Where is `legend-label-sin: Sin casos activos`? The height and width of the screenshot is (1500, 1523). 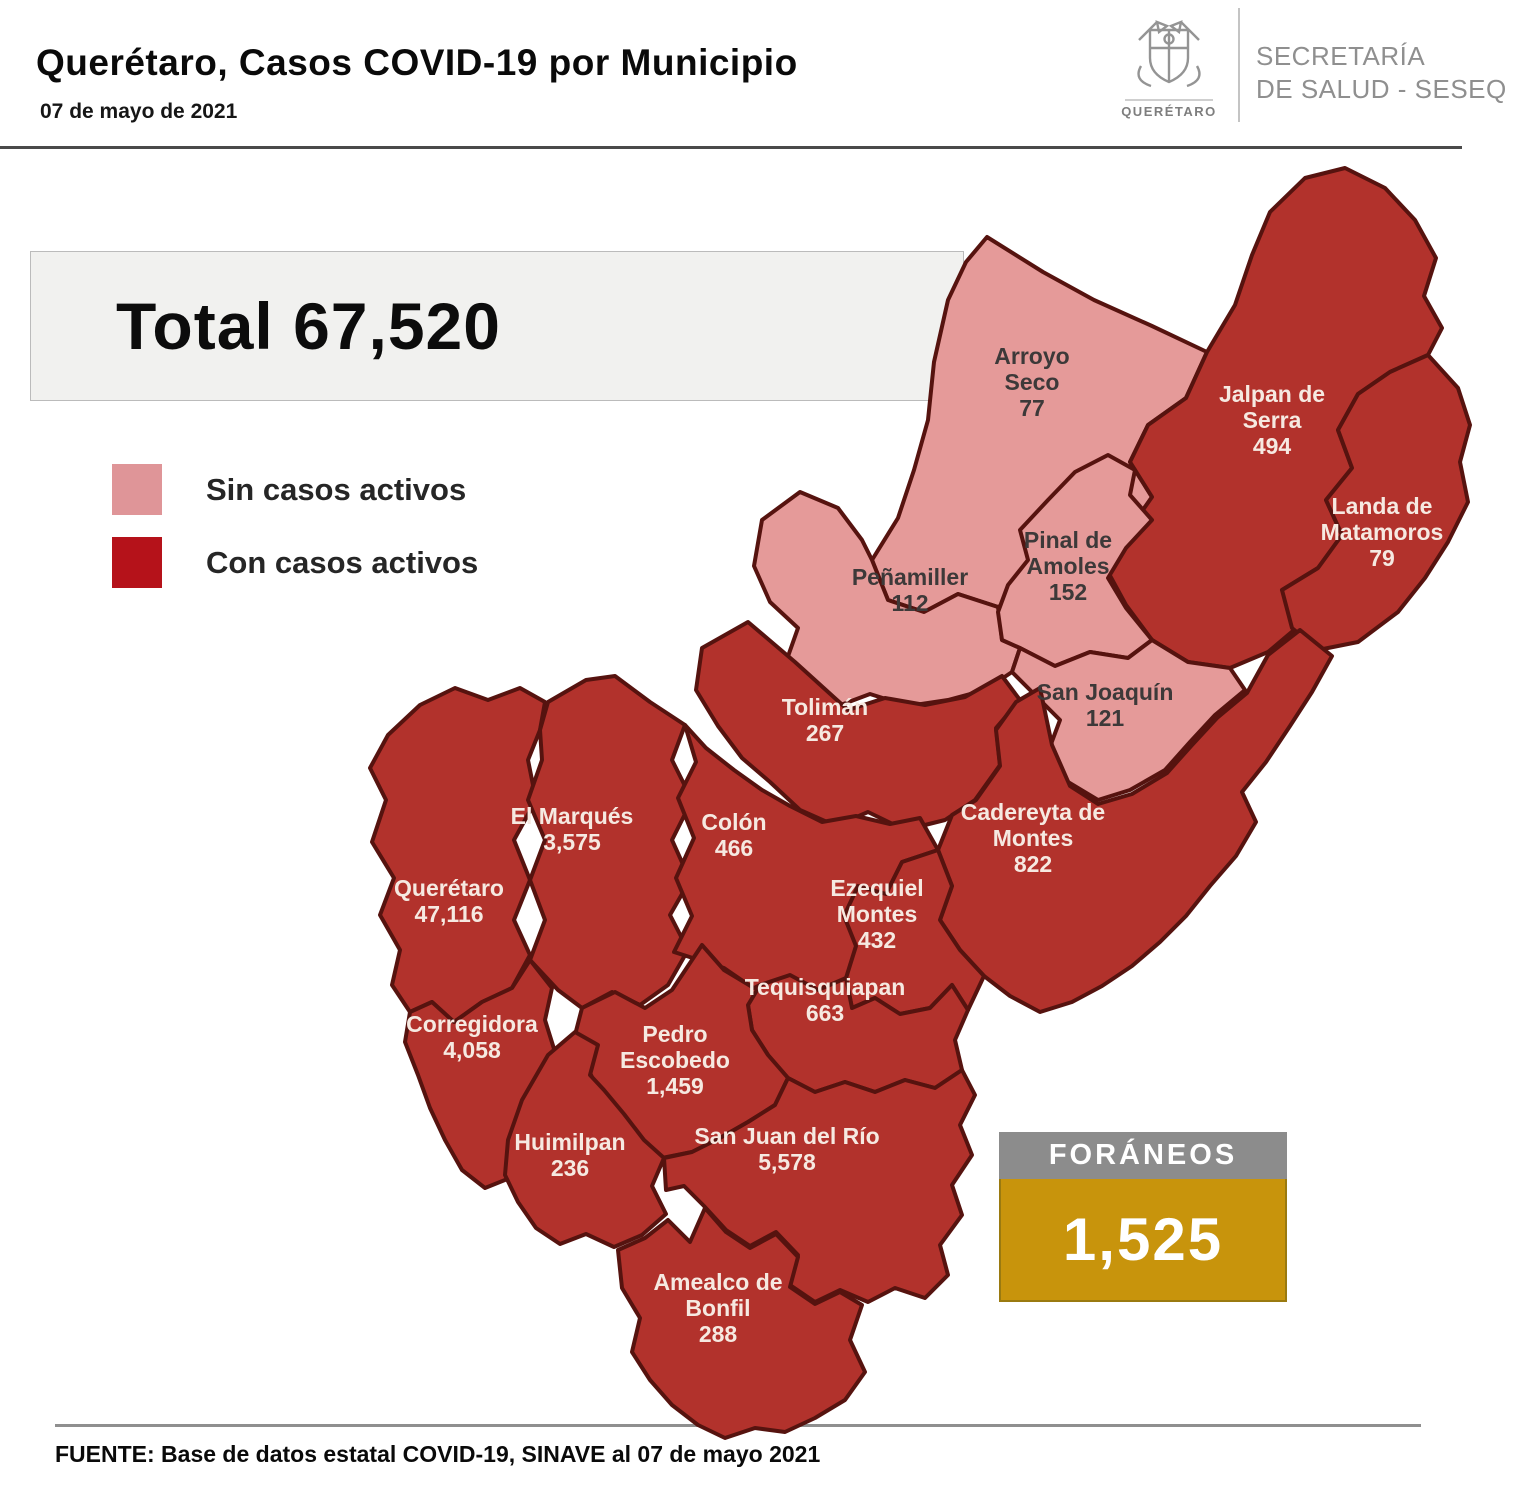
legend-label-sin: Sin casos activos is located at coordinates (336, 489).